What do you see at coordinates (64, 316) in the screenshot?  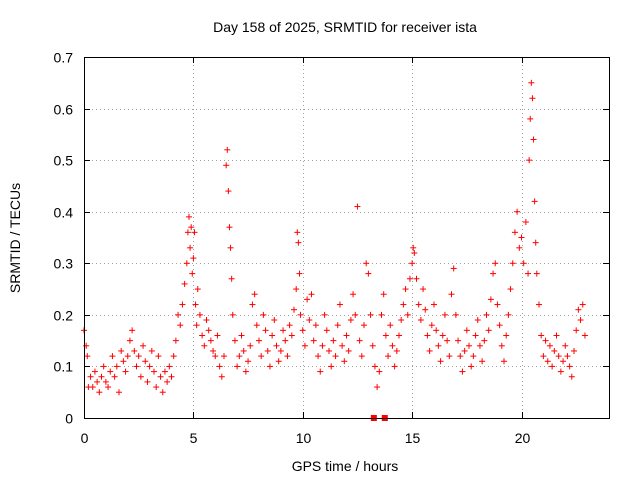 I see `y-tick-label: 0.2` at bounding box center [64, 316].